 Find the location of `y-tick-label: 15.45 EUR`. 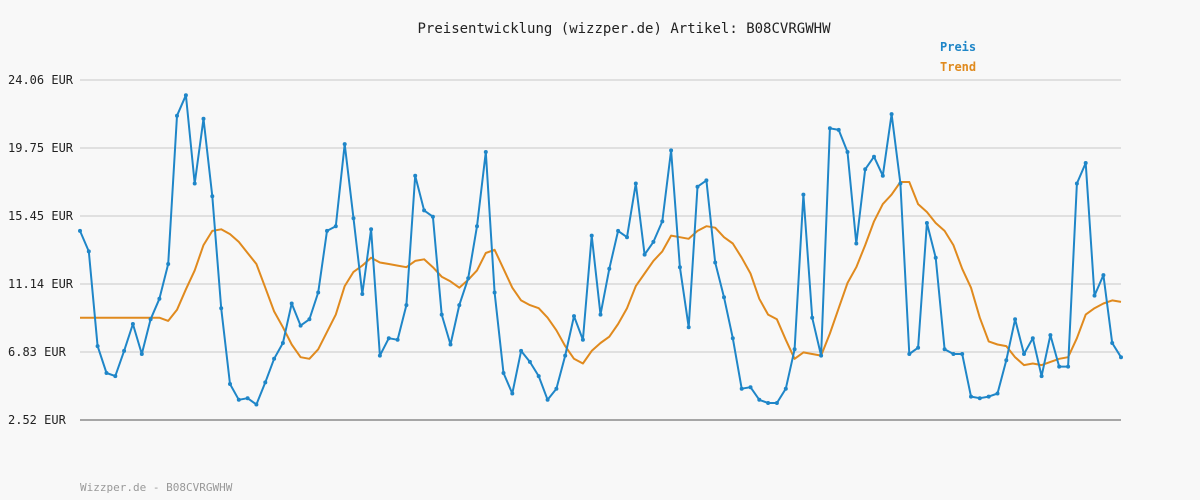

y-tick-label: 15.45 EUR is located at coordinates (41, 216).